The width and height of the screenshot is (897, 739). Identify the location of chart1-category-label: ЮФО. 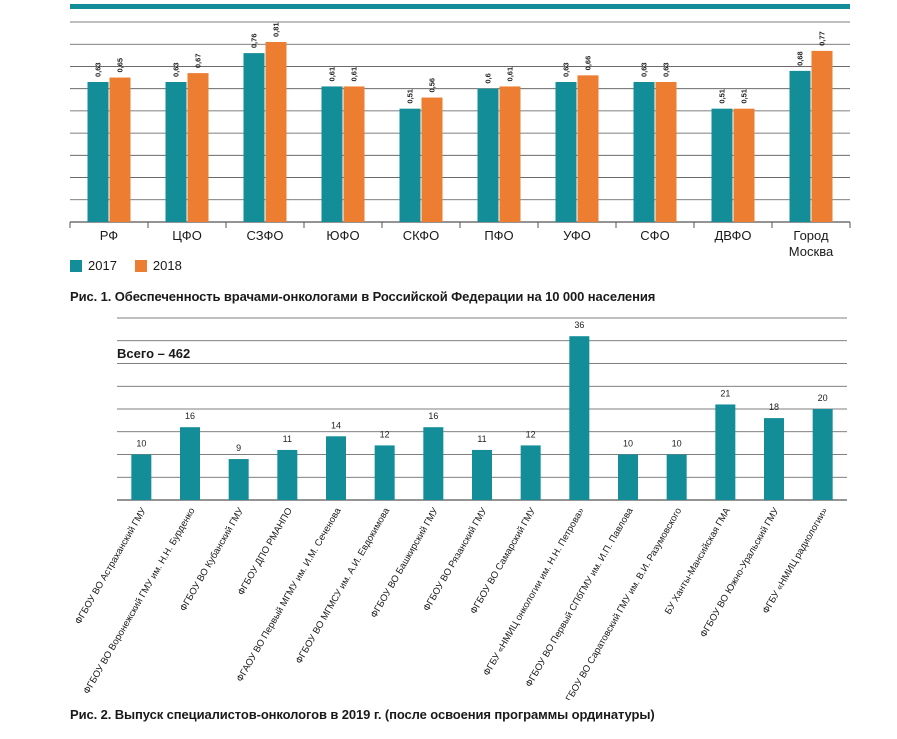
(342, 235).